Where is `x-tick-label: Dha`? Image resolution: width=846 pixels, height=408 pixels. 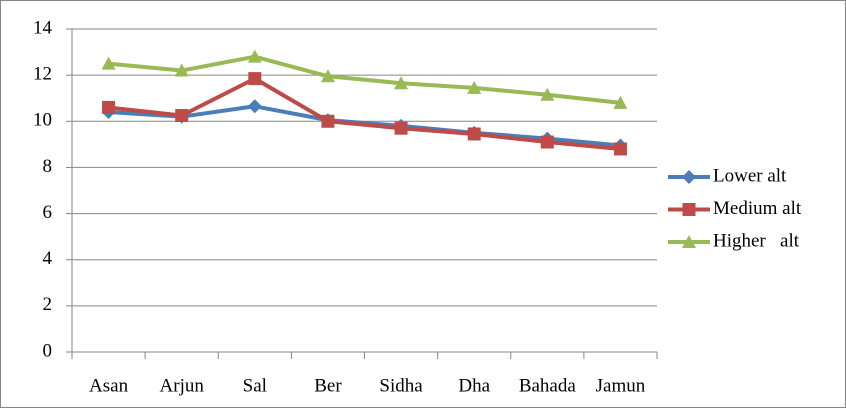 x-tick-label: Dha is located at coordinates (474, 385).